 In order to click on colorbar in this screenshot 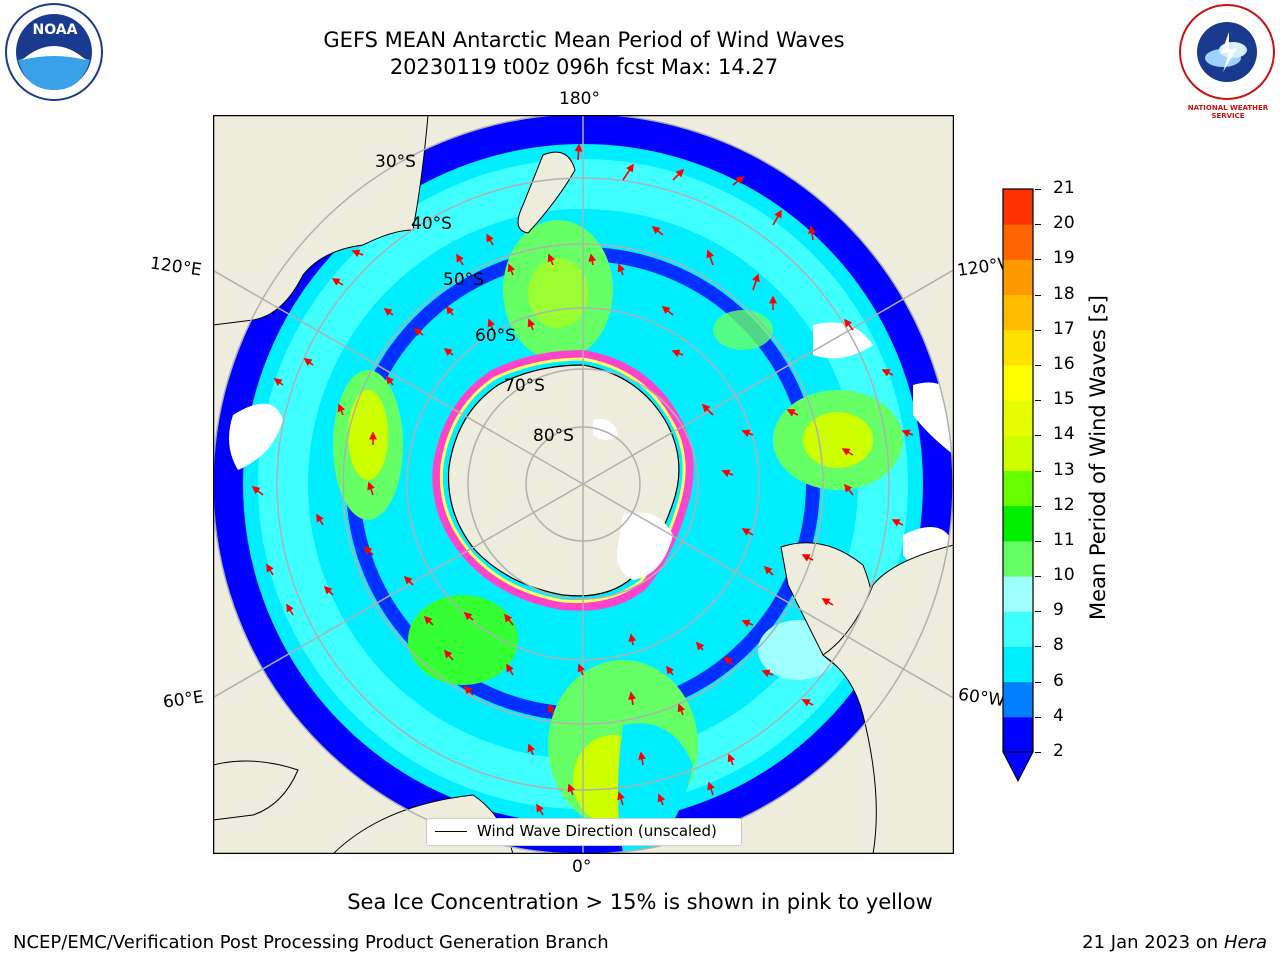, I will do `click(1030, 486)`.